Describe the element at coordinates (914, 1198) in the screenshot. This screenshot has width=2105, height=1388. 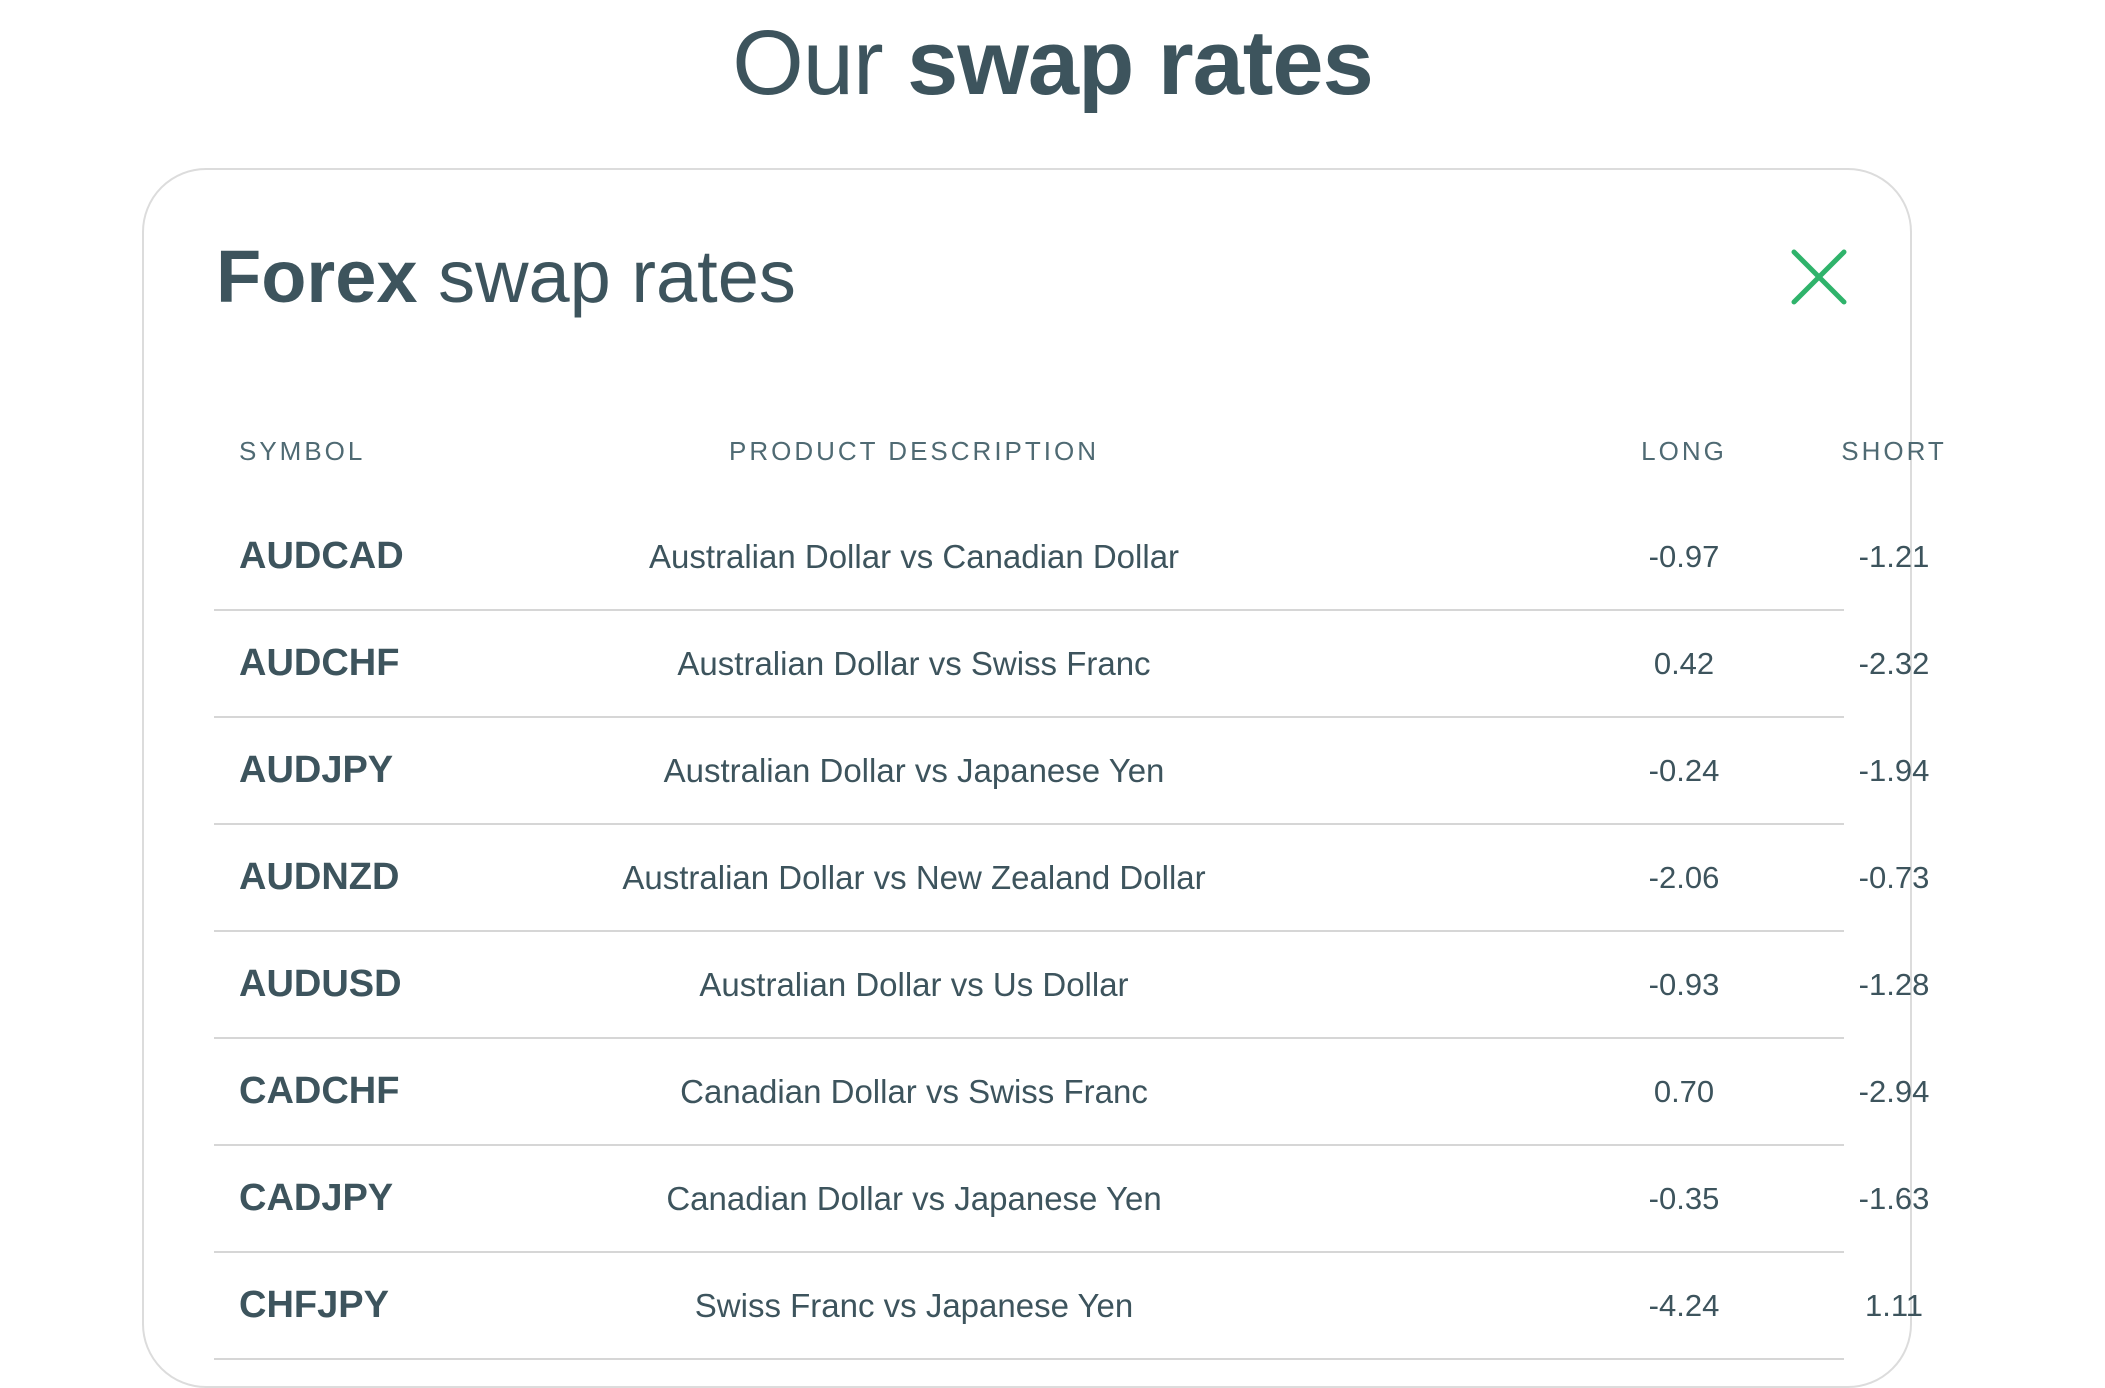
I see `description-cell: Canadian Dollar vs Japanese Yen` at that location.